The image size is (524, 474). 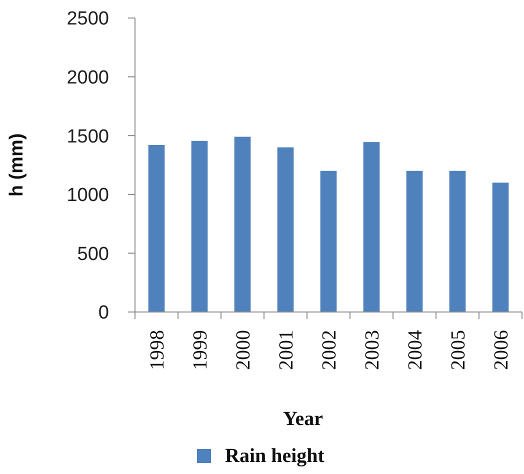 I want to click on y-axis-title: h (mm), so click(x=17, y=165).